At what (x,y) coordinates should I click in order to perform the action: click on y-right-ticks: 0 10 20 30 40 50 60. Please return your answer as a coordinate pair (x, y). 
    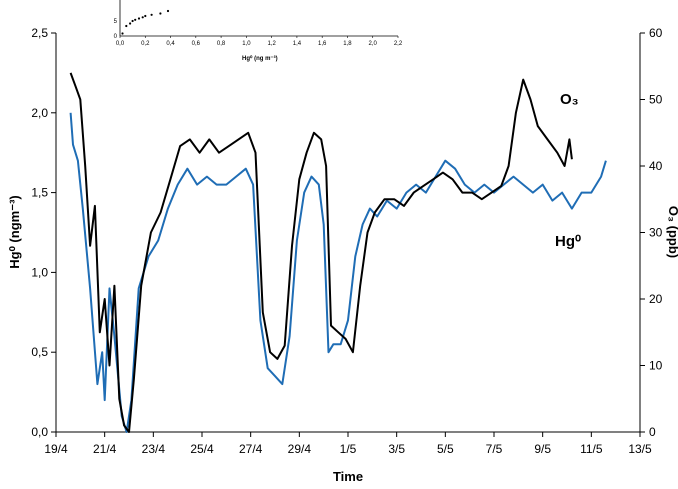
    Looking at the image, I should click on (651, 232).